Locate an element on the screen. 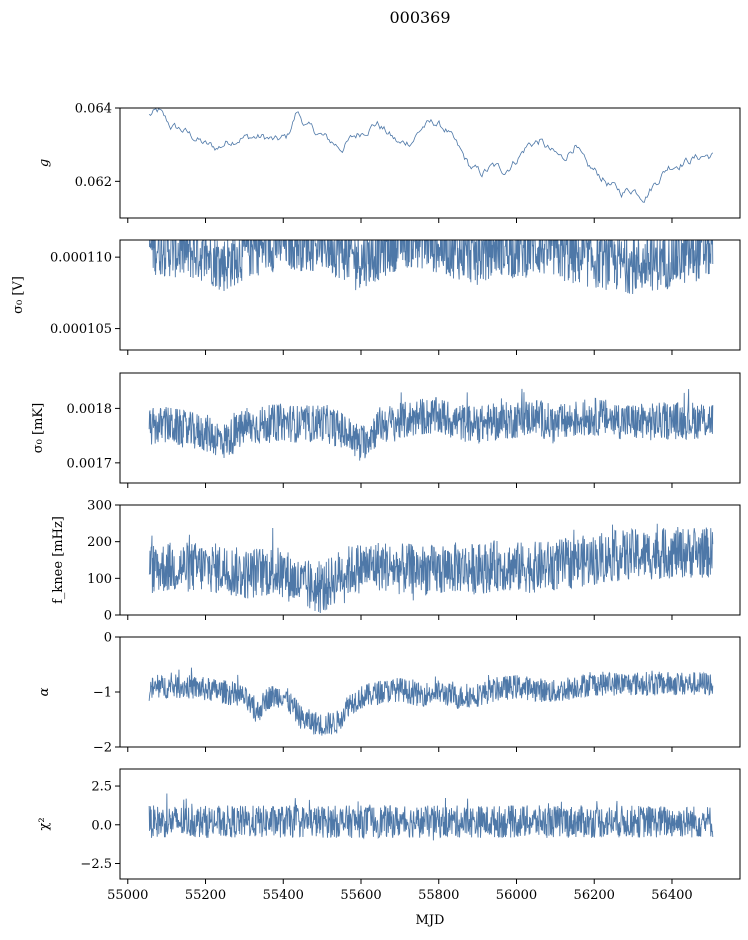 The height and width of the screenshot is (940, 748). y-axis-label-alpha: α is located at coordinates (44, 691).